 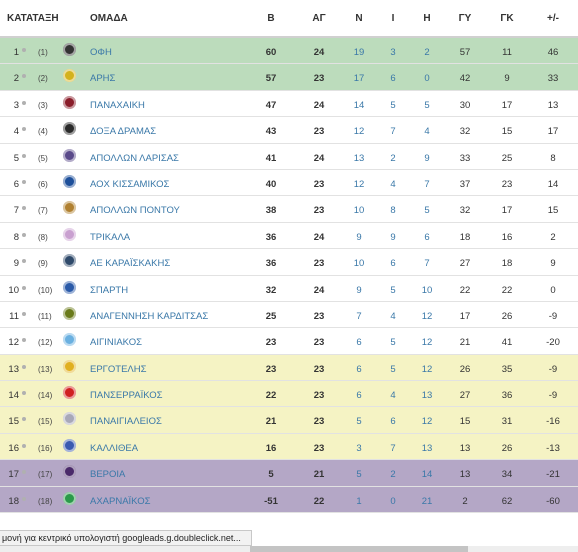 I want to click on apollon-pontou-crest-icon, so click(x=69, y=208).